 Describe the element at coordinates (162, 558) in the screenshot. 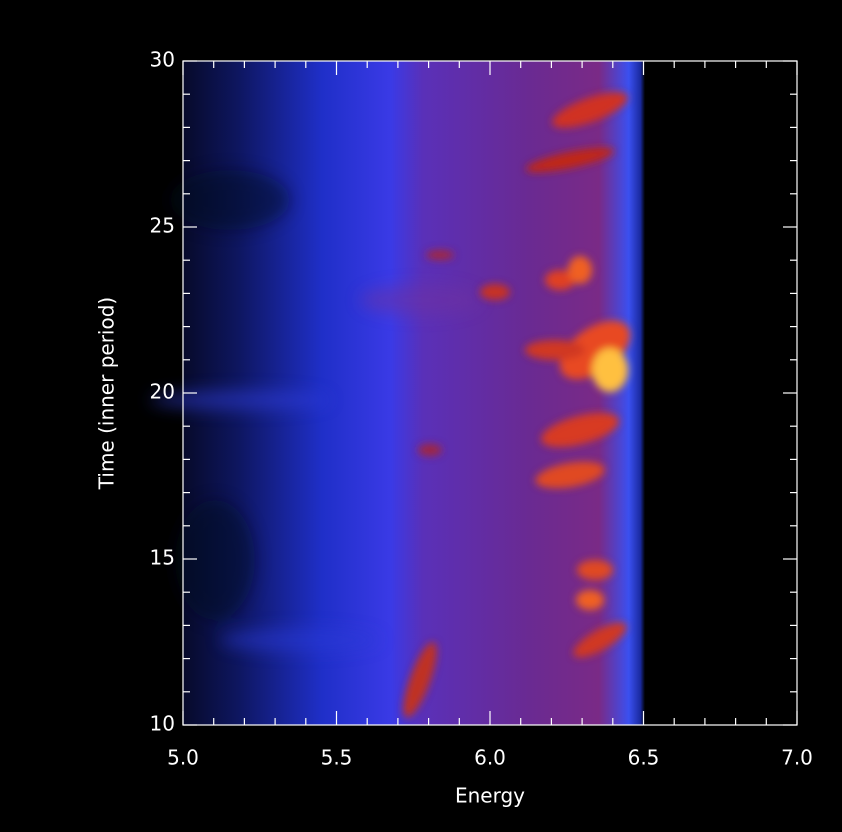

I see `y-tick-label: 15` at that location.